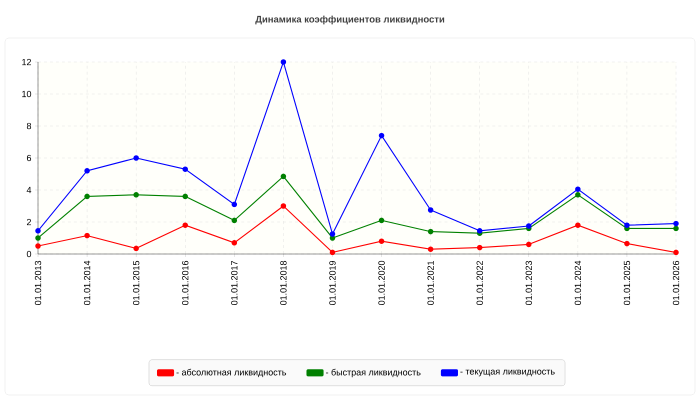  I want to click on legend-label: - быстрая ликвидность, so click(373, 373).